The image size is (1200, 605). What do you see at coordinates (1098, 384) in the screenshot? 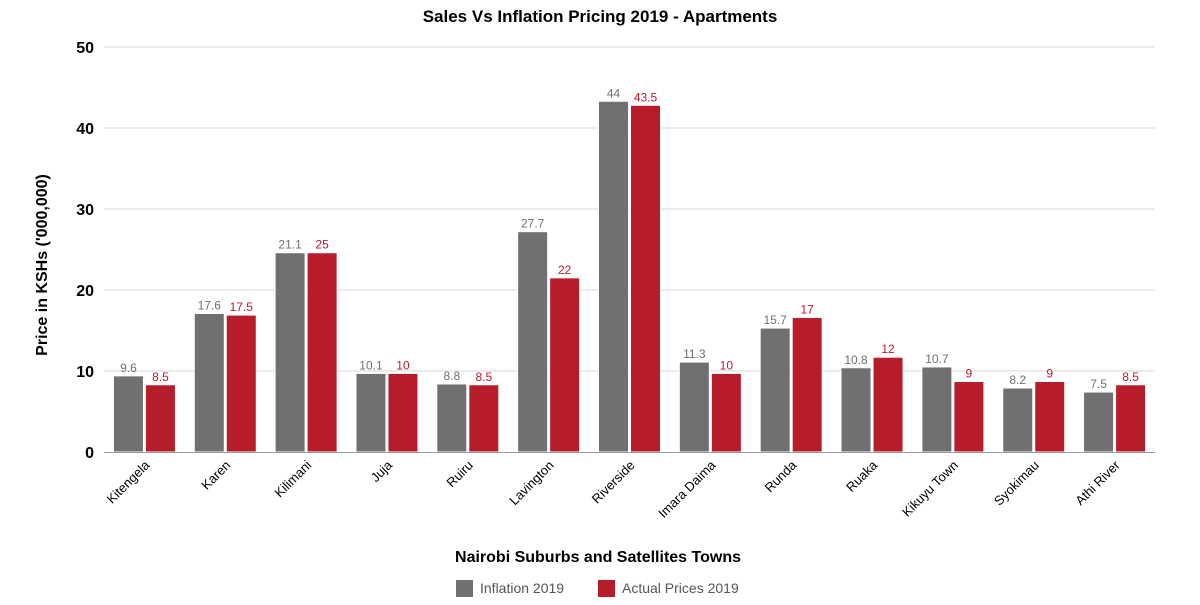
I see `data-label-inflation: 7.5` at bounding box center [1098, 384].